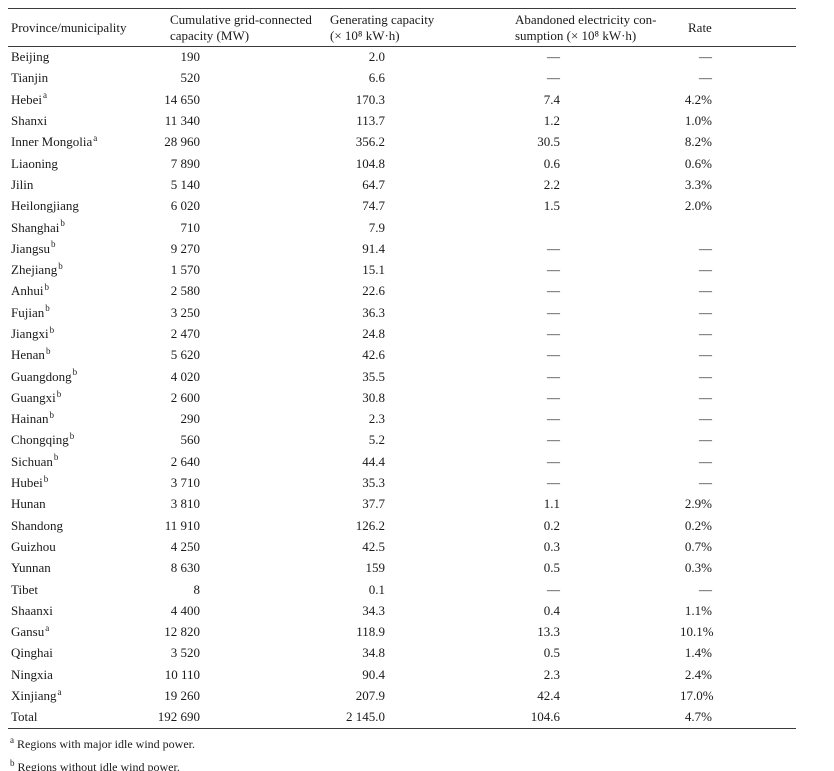  Describe the element at coordinates (33, 546) in the screenshot. I see `province-cell: Guizhou` at that location.